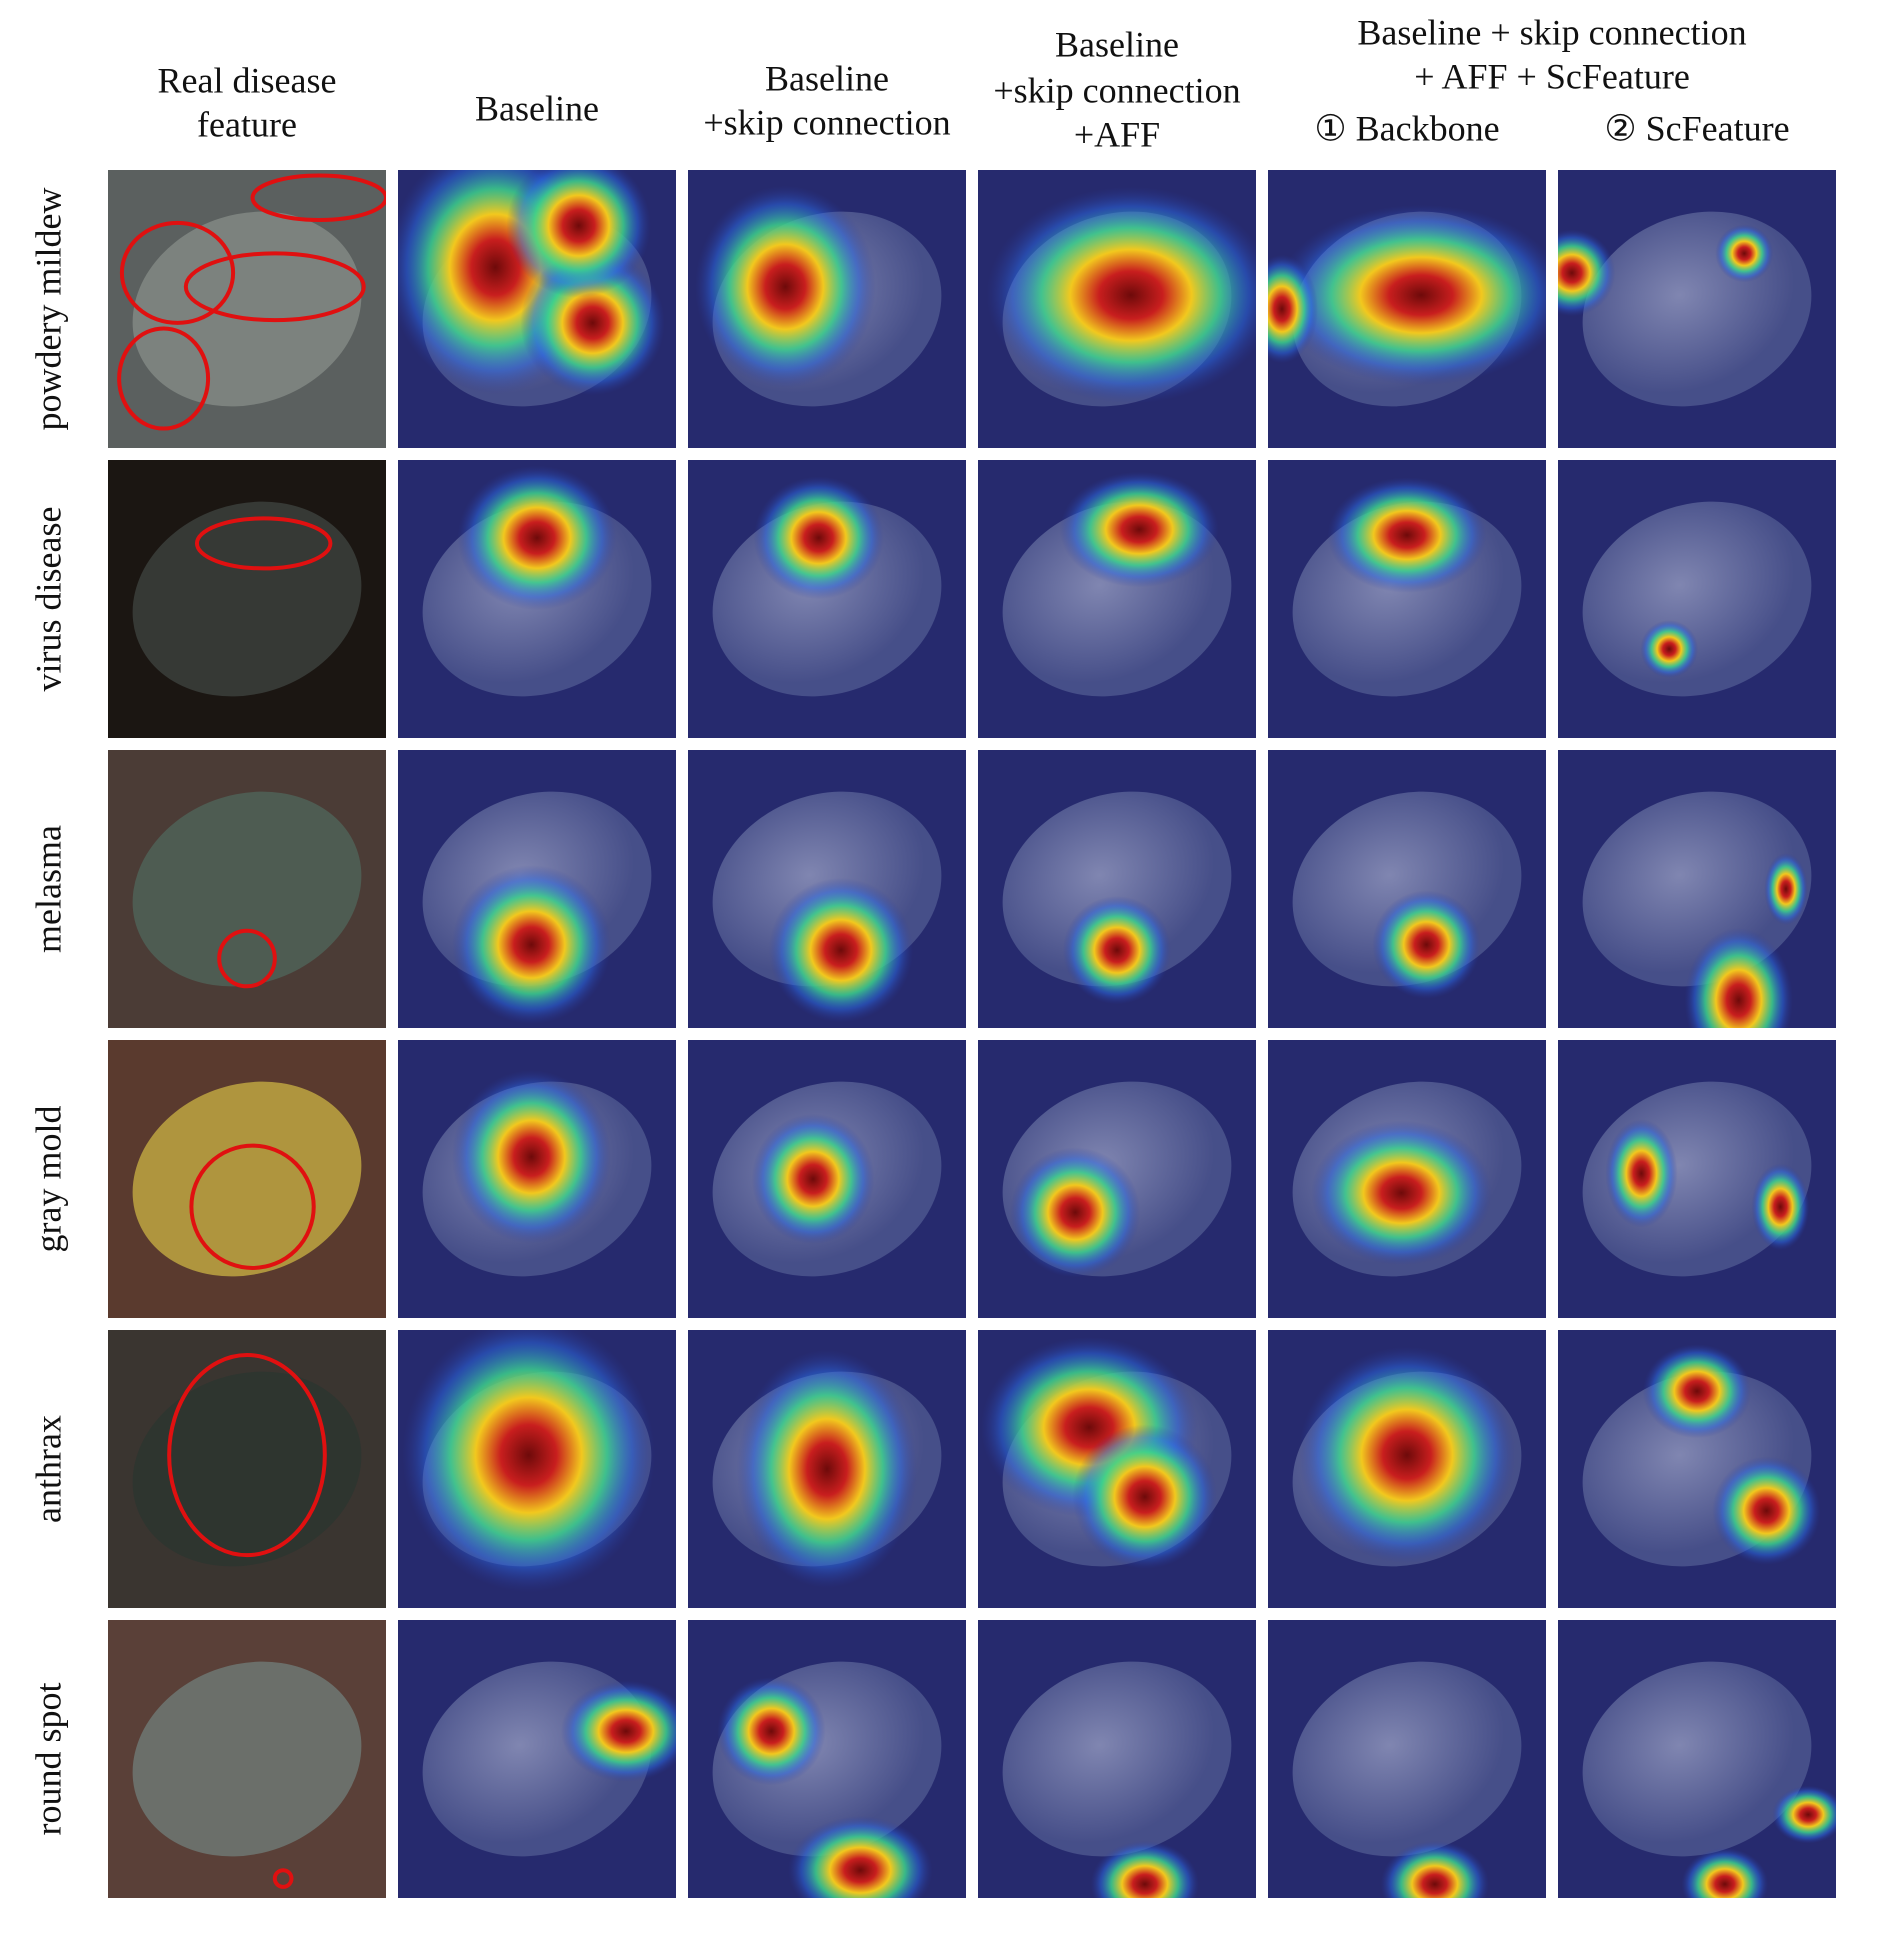 The width and height of the screenshot is (1882, 1948). What do you see at coordinates (48, 1179) in the screenshot?
I see `row-label: gray mold` at bounding box center [48, 1179].